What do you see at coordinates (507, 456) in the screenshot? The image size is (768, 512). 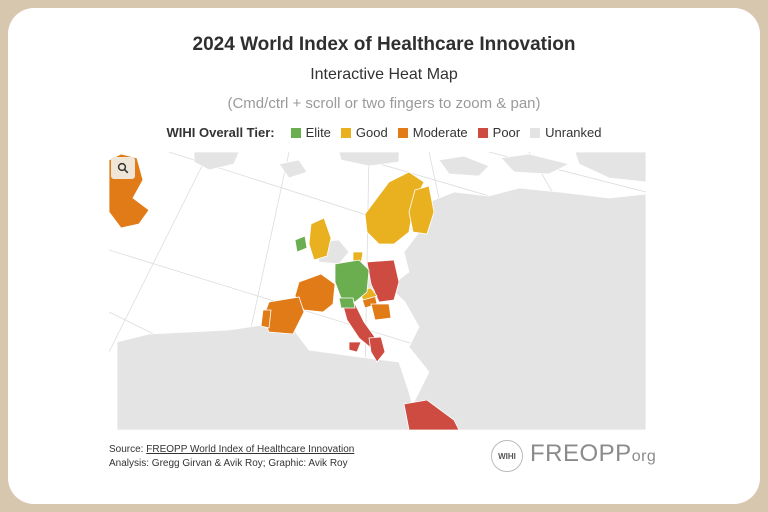 I see `wihi-logo: WIHI` at bounding box center [507, 456].